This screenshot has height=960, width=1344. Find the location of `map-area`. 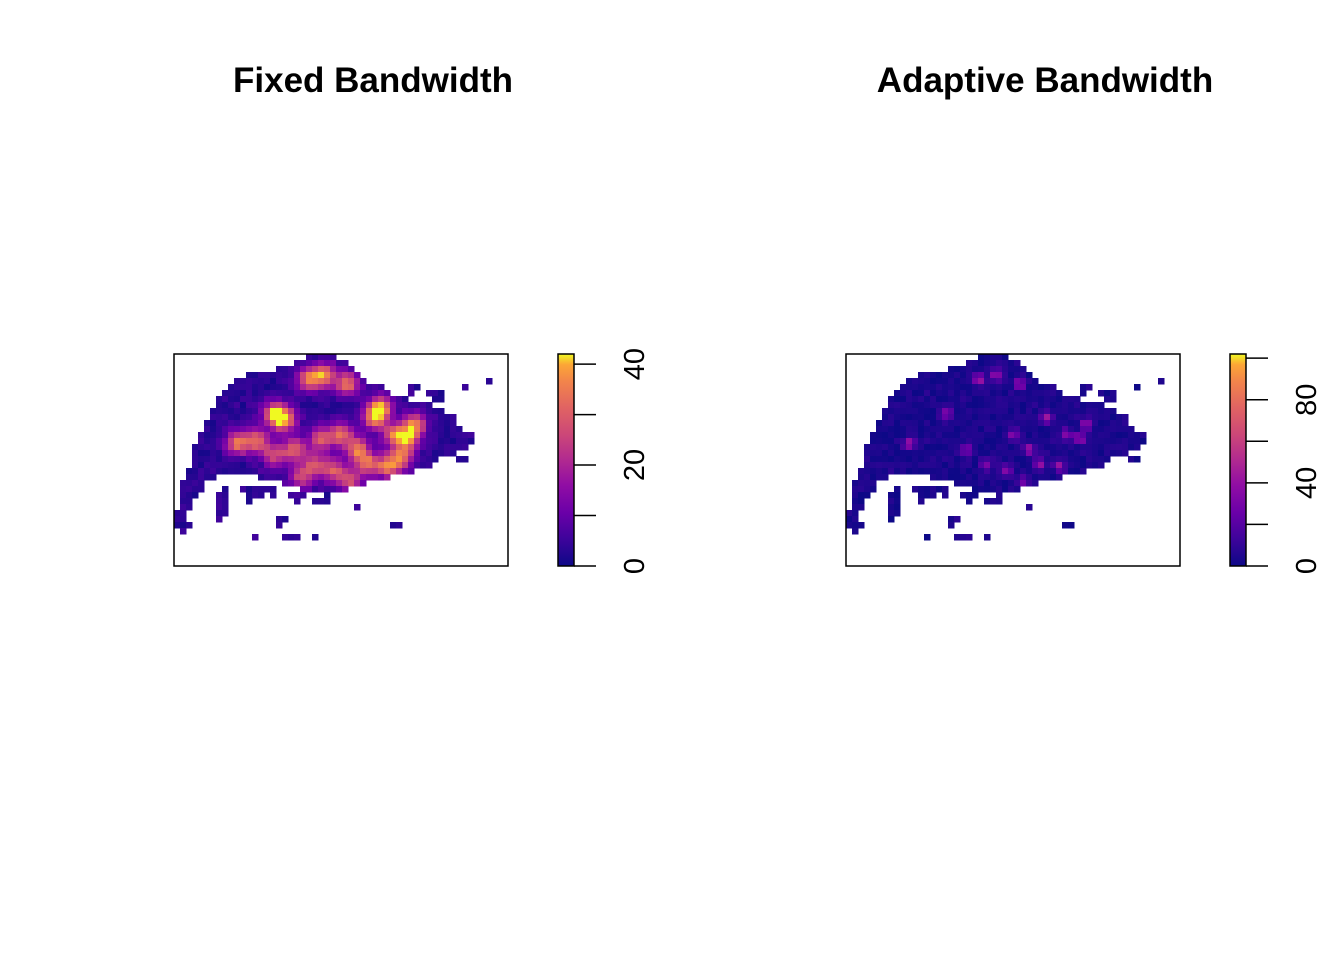

map-area is located at coordinates (341, 460).